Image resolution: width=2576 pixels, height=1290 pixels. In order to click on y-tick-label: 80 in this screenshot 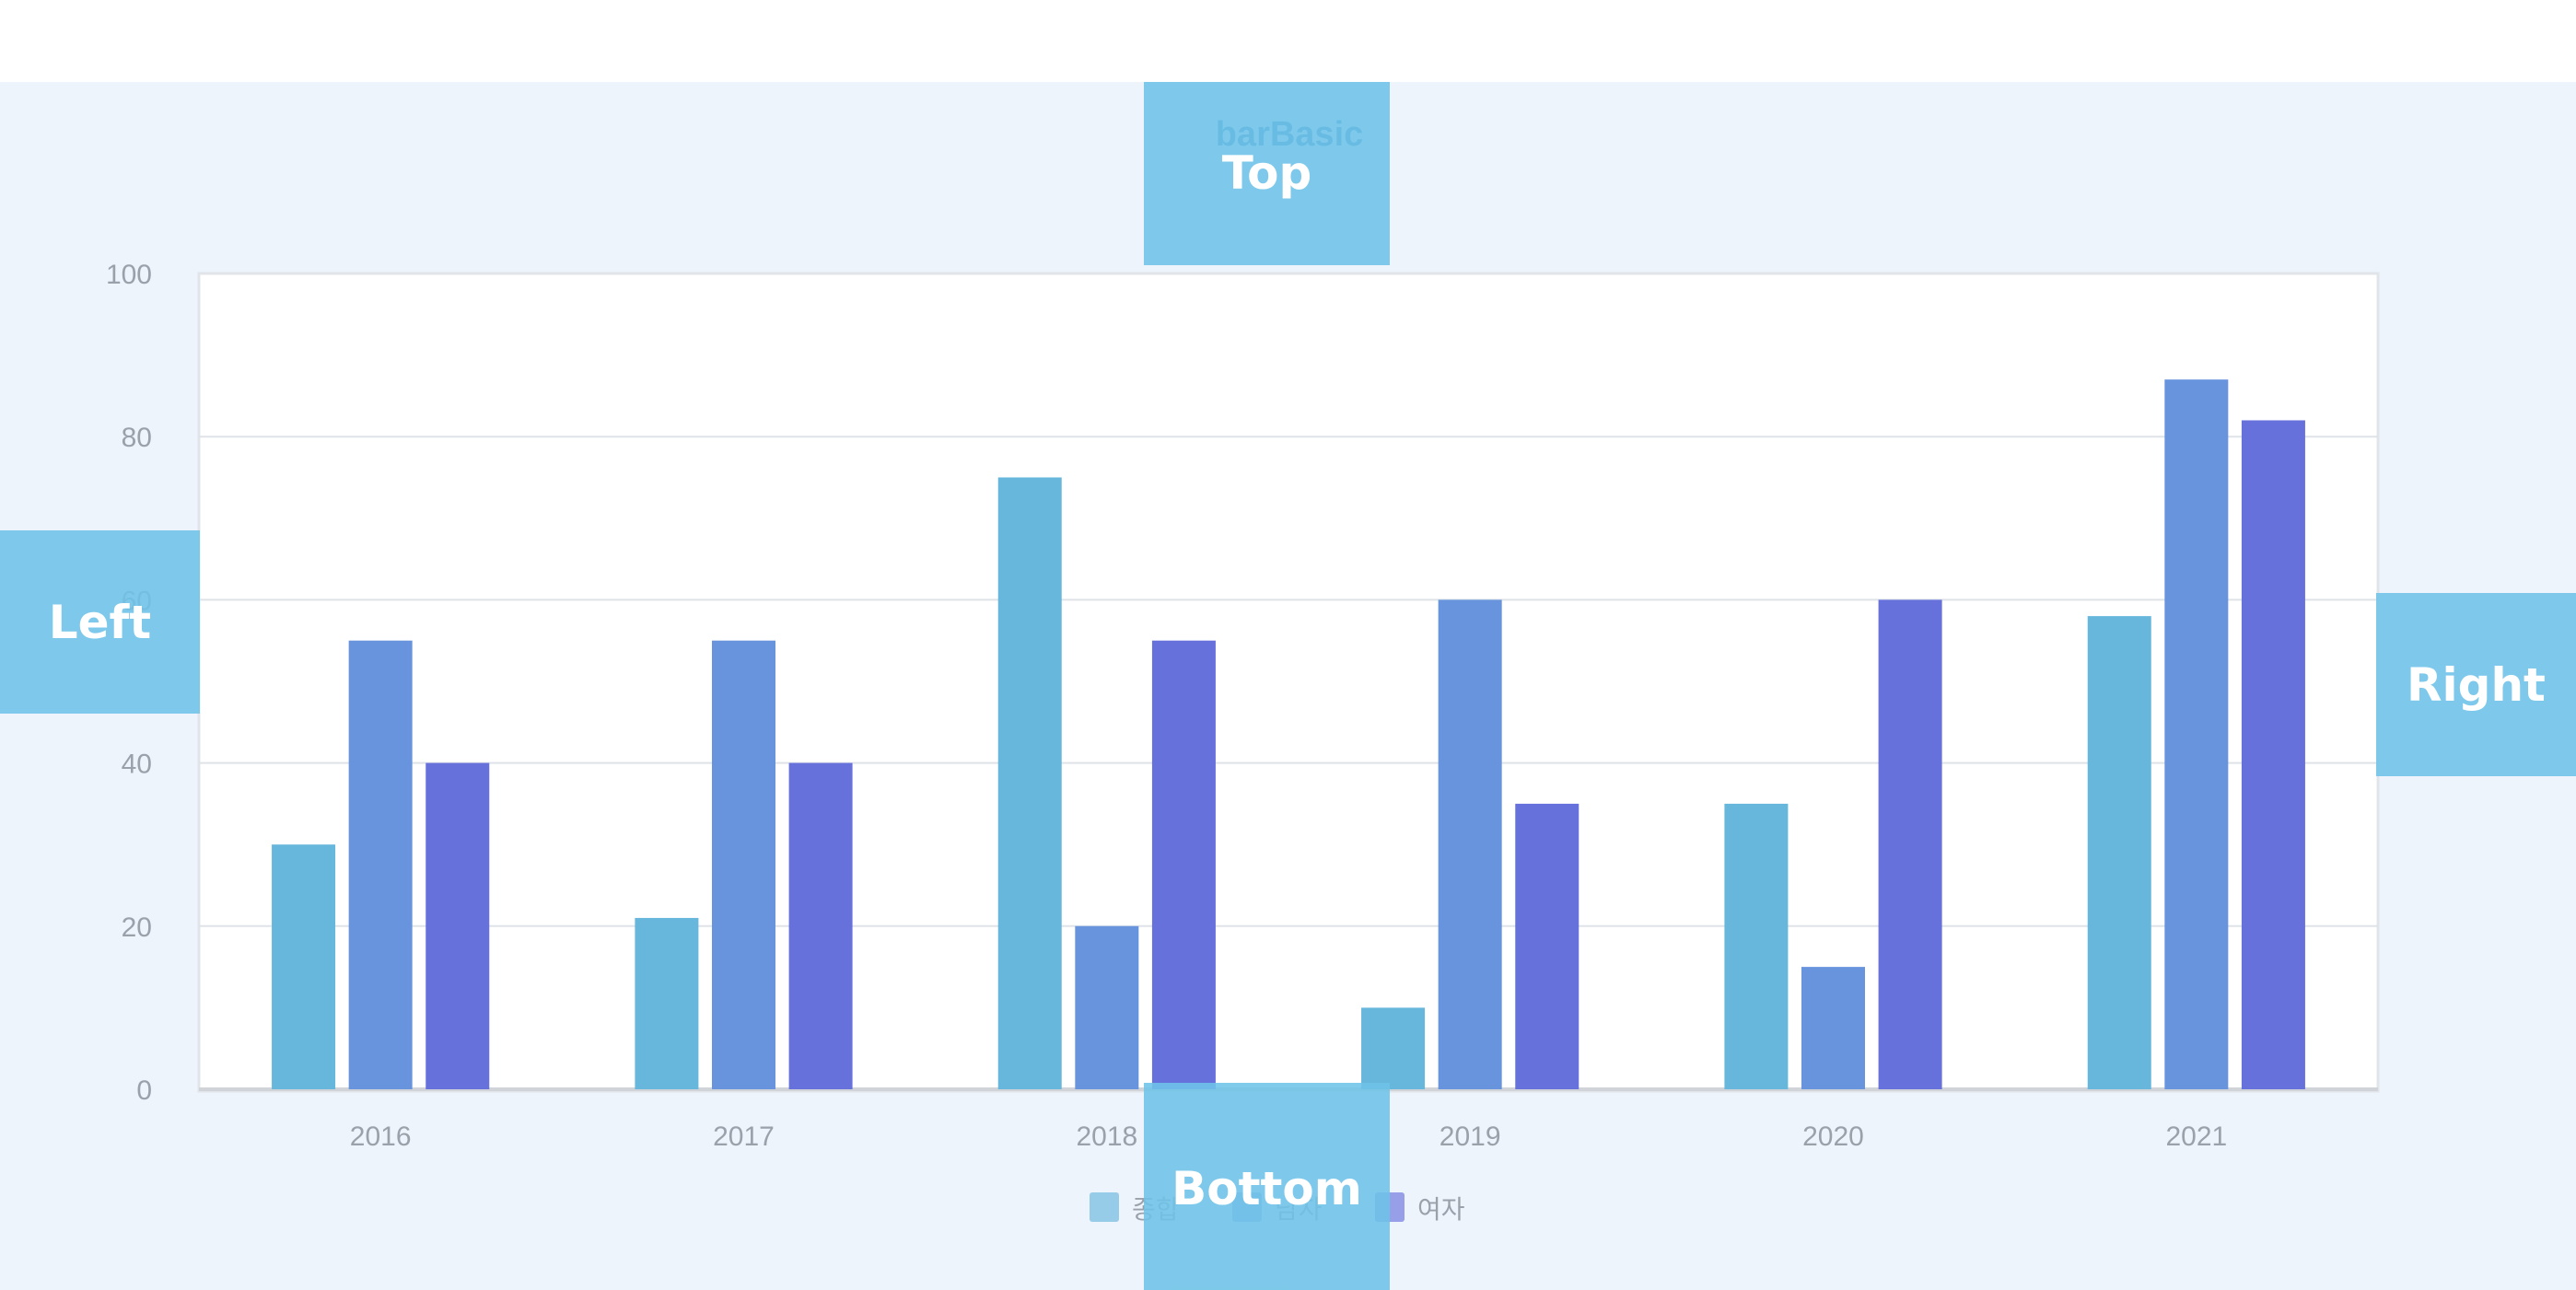, I will do `click(137, 438)`.